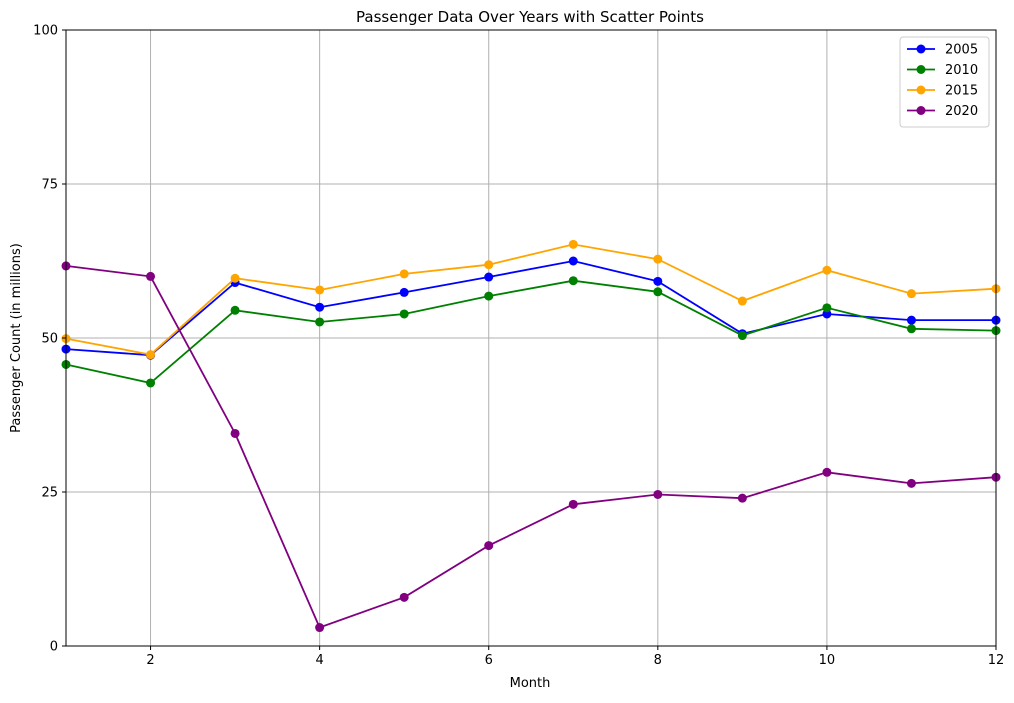 This screenshot has height=703, width=1014. I want to click on x-tick-label: 6, so click(489, 660).